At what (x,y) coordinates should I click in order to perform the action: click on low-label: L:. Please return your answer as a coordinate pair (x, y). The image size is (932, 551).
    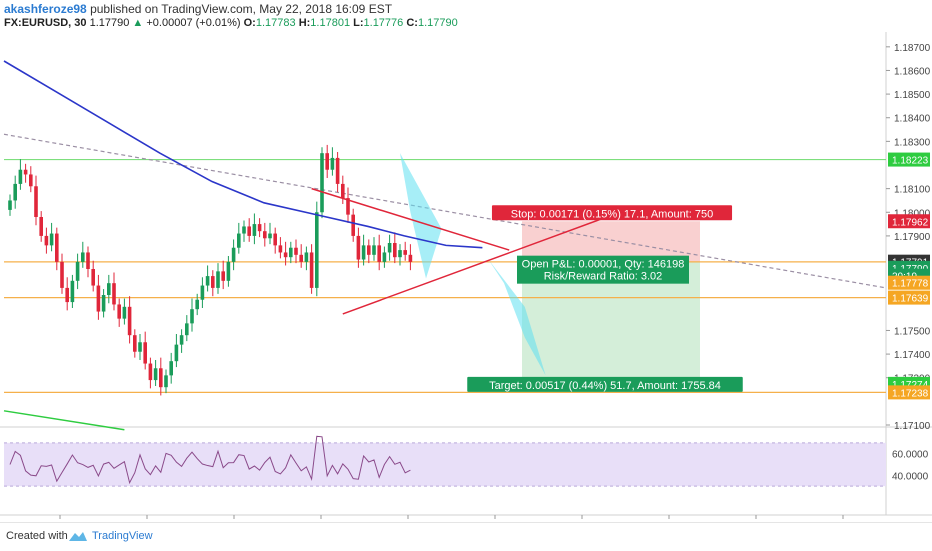
    Looking at the image, I should click on (358, 23).